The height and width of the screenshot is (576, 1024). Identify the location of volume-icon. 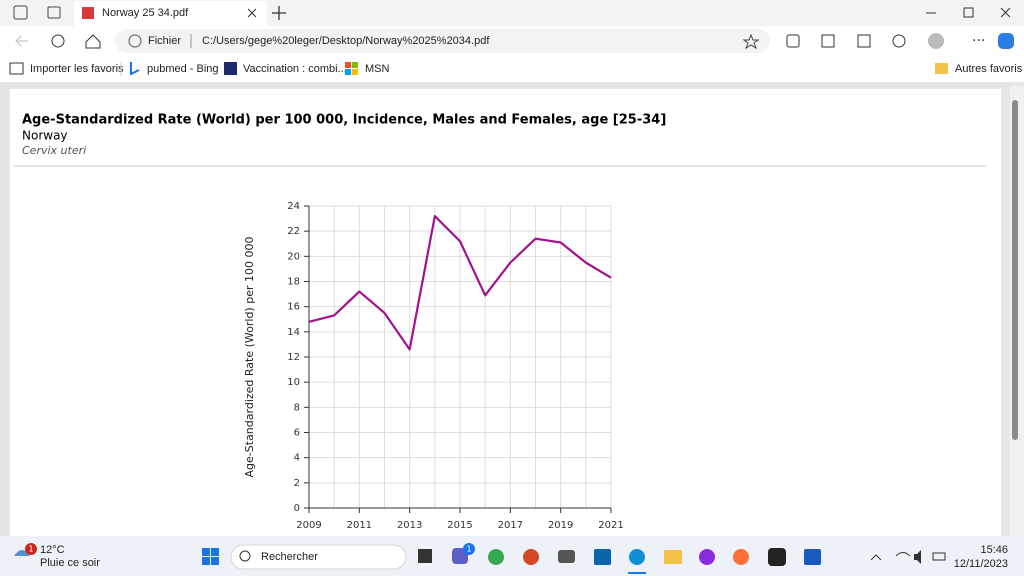
(917, 557).